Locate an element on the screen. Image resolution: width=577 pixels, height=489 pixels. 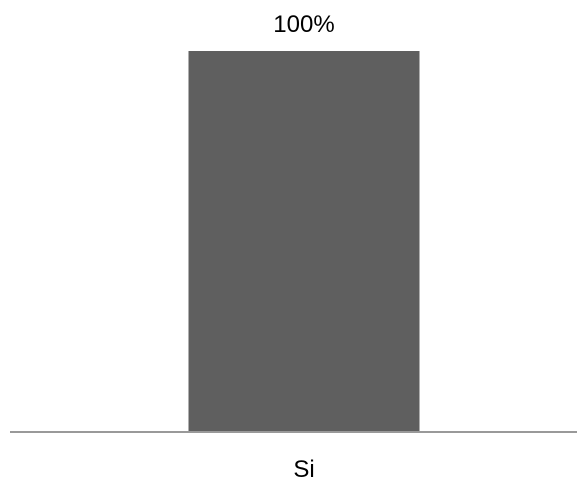
x-tick-label: Si is located at coordinates (303, 469).